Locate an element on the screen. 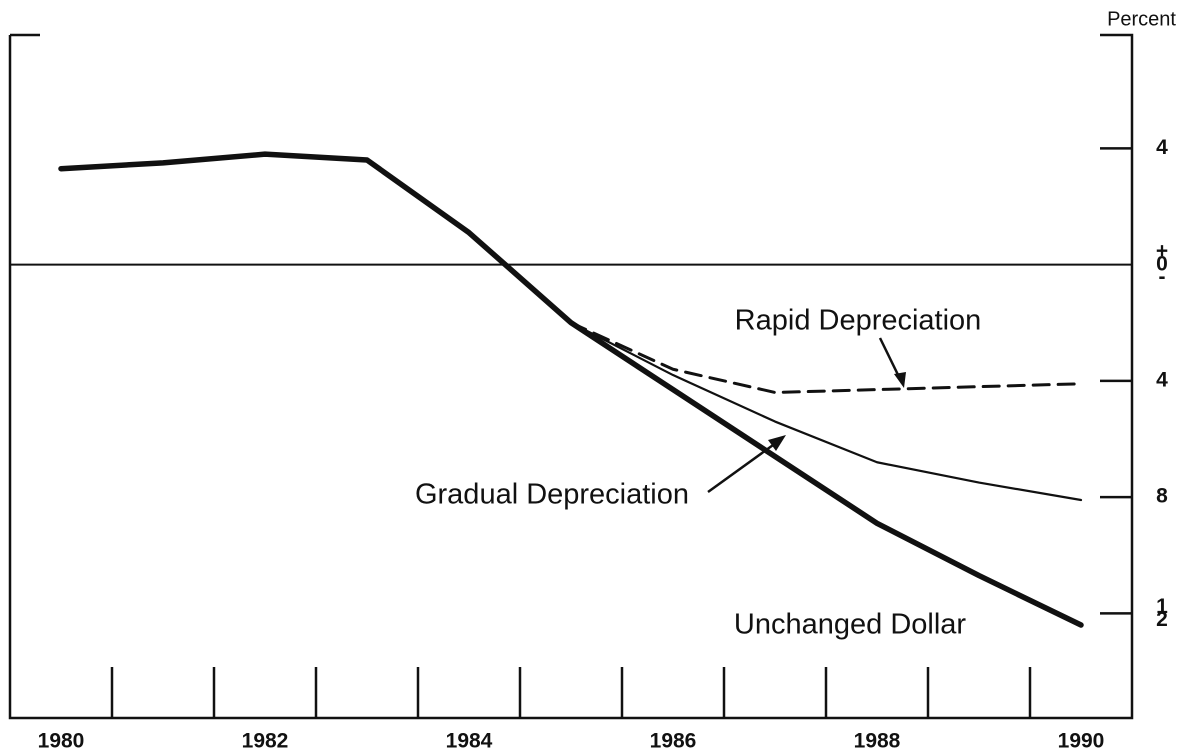  x-tick-label: 1986 is located at coordinates (673, 741).